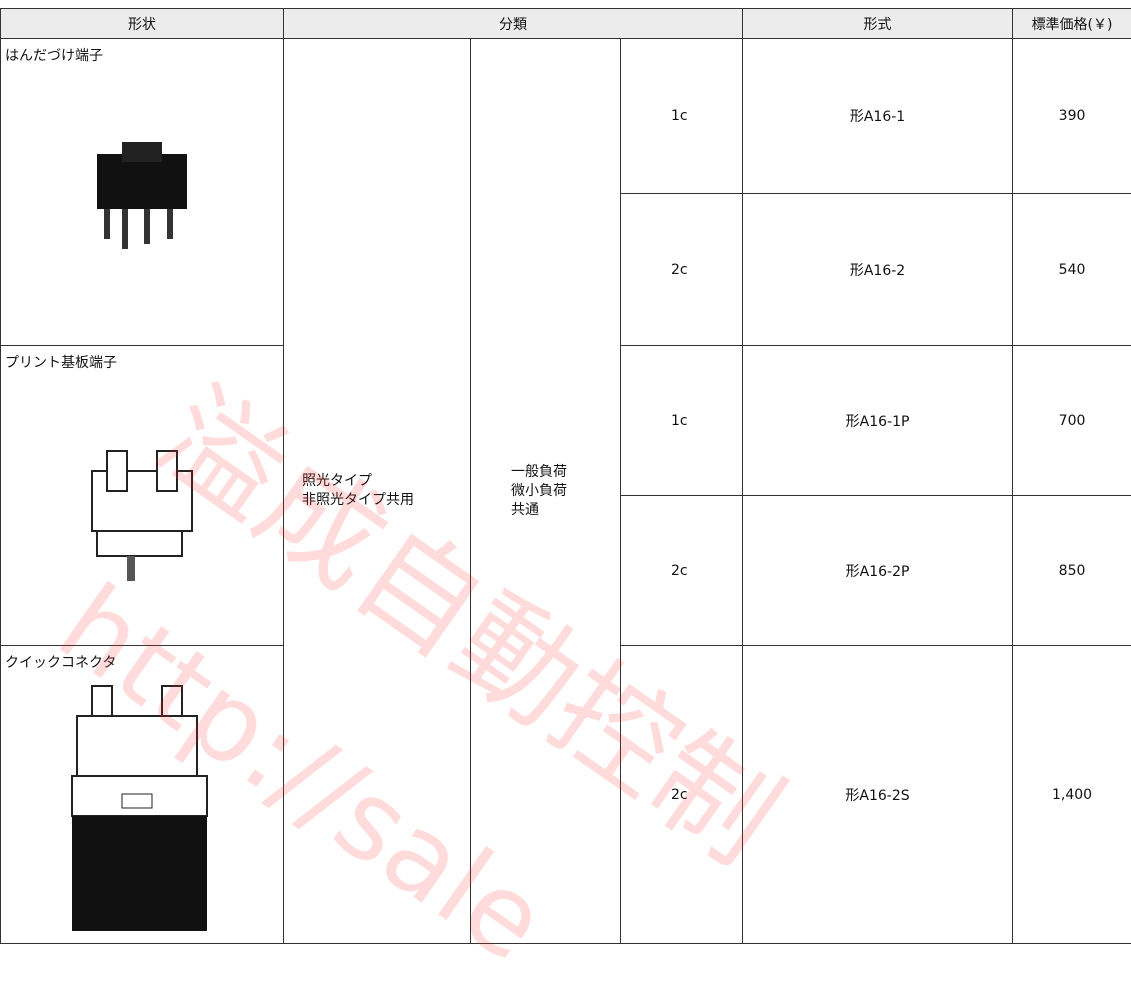  What do you see at coordinates (878, 24) in the screenshot?
I see `header-cell: 形式` at bounding box center [878, 24].